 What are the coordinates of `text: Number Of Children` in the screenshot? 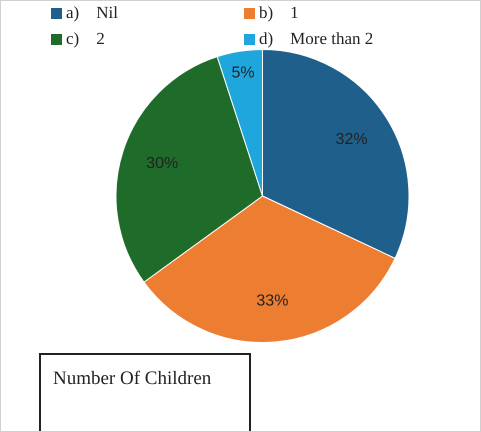 It's located at (145, 392).